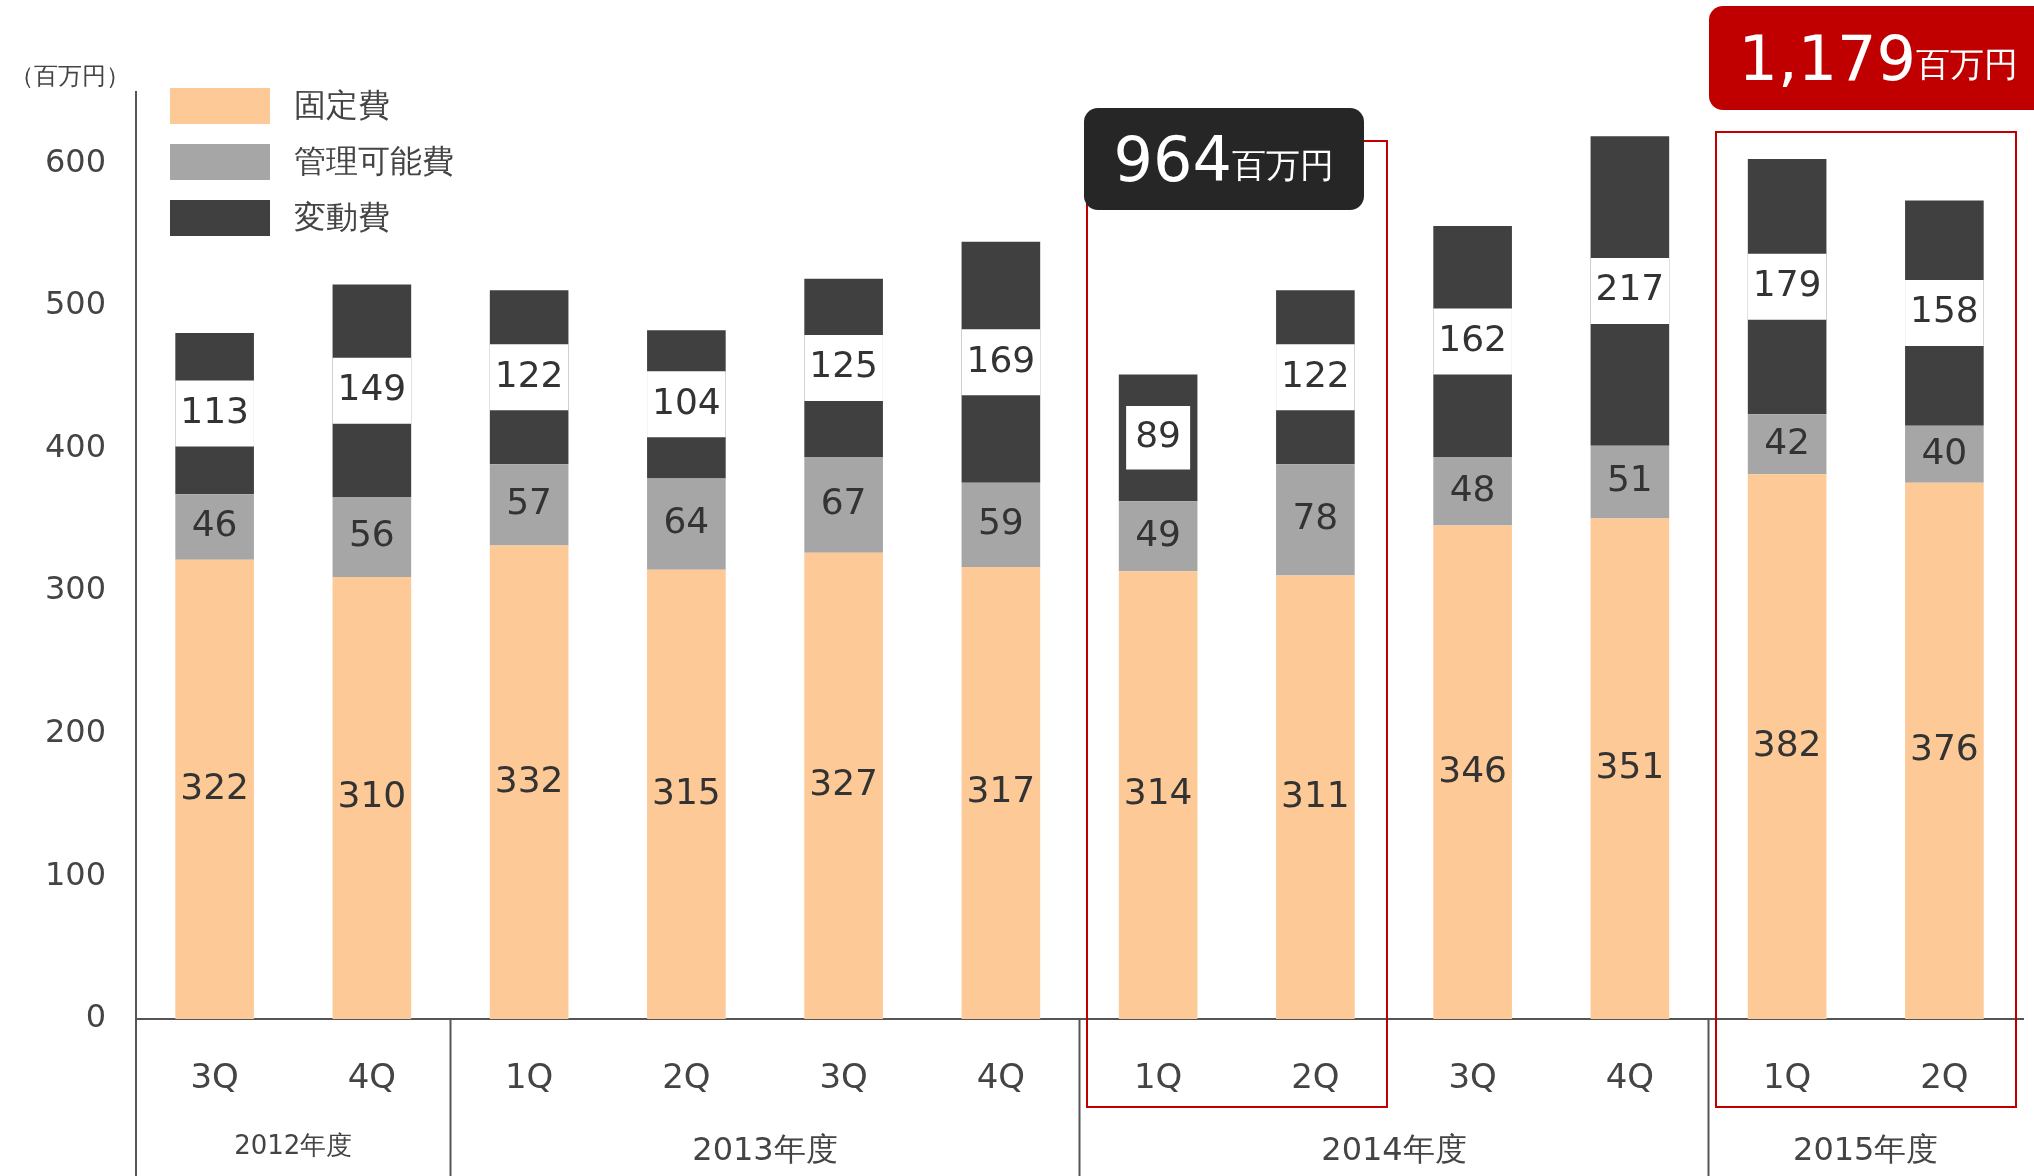 The image size is (2034, 1176). I want to click on annotation: 1,179百万円, so click(1878, 58).